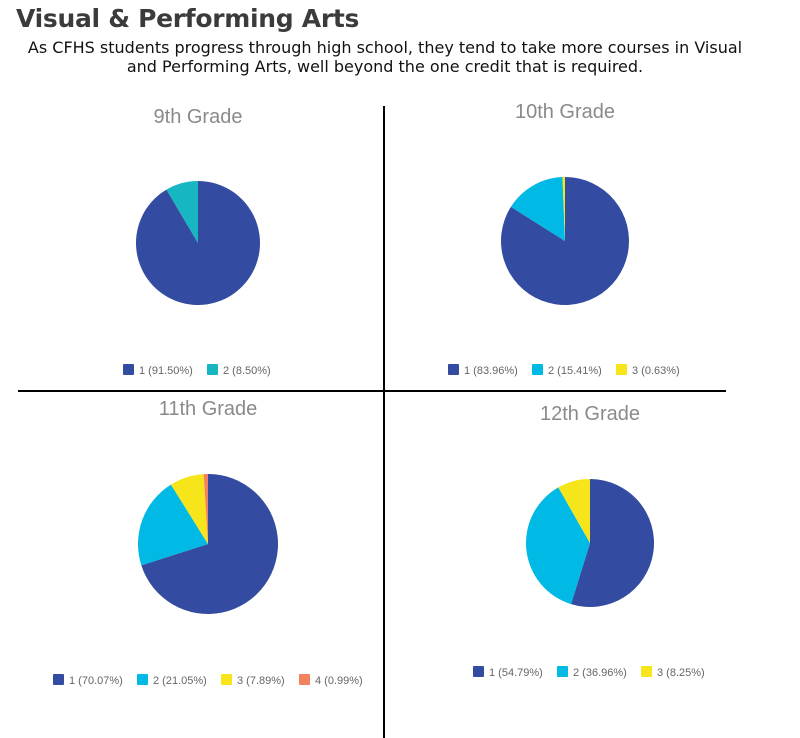  I want to click on legend-label-3: 3 (7.89%), so click(261, 681).